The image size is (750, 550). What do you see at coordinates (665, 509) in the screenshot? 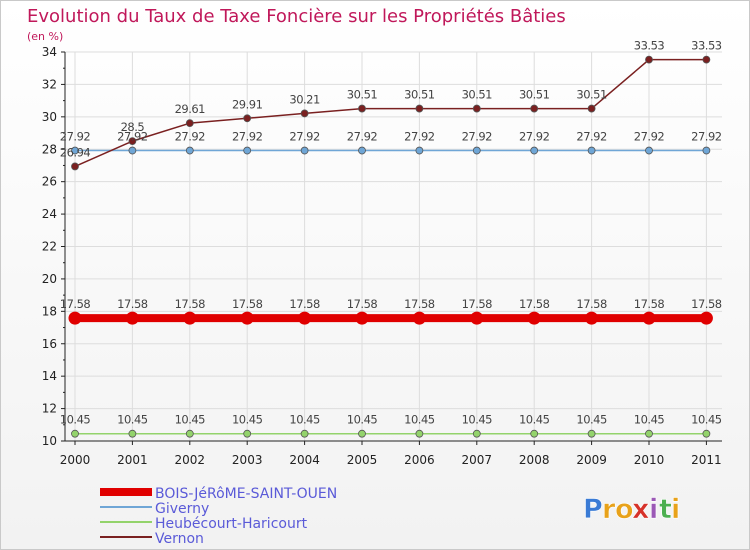
I see `logo-letter: t` at bounding box center [665, 509].